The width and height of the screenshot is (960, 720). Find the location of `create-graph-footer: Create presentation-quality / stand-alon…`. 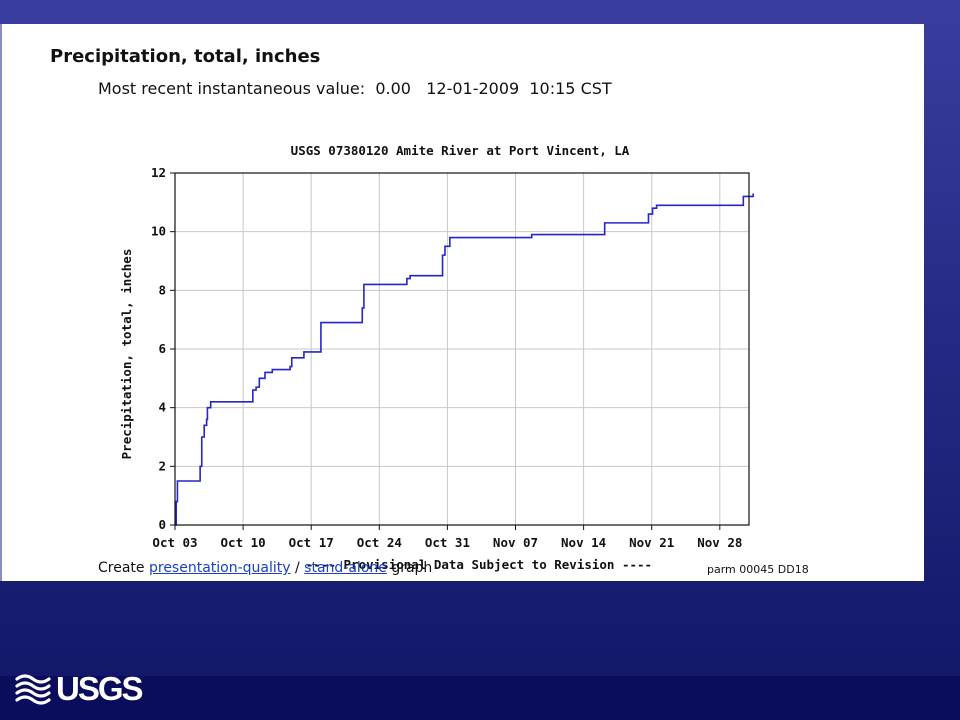

create-graph-footer: Create presentation-quality / stand-alon… is located at coordinates (265, 568).